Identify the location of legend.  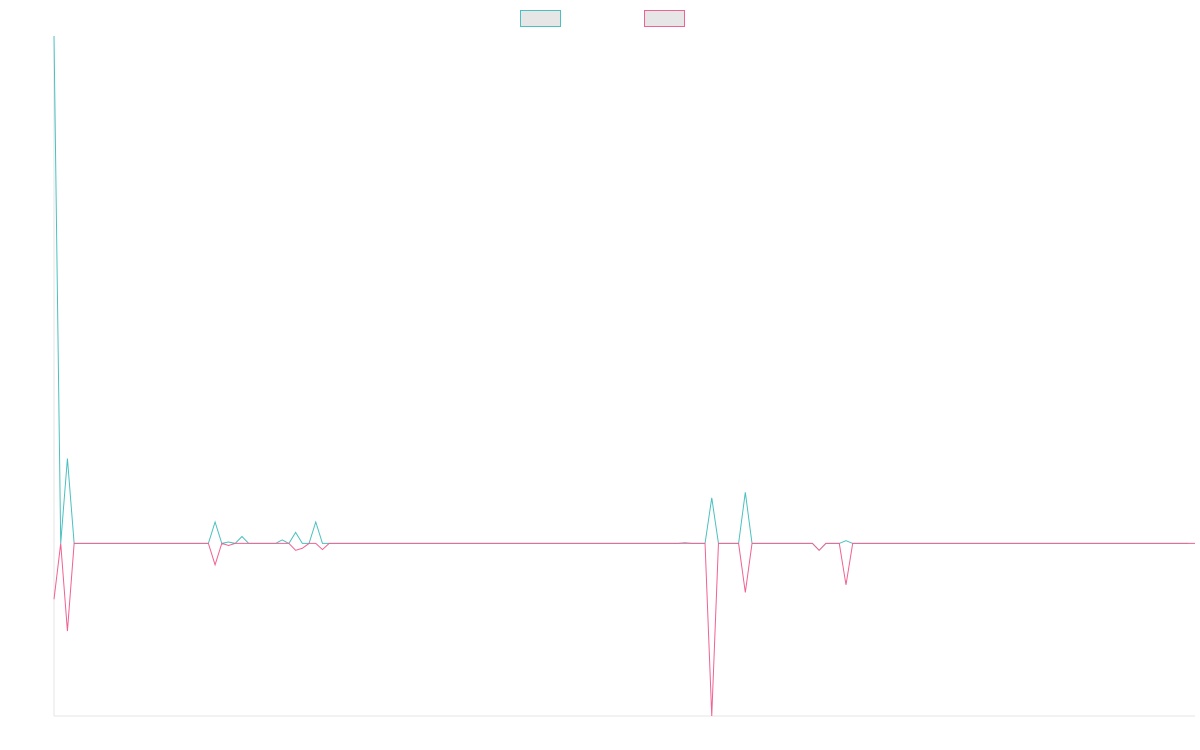
(602, 18).